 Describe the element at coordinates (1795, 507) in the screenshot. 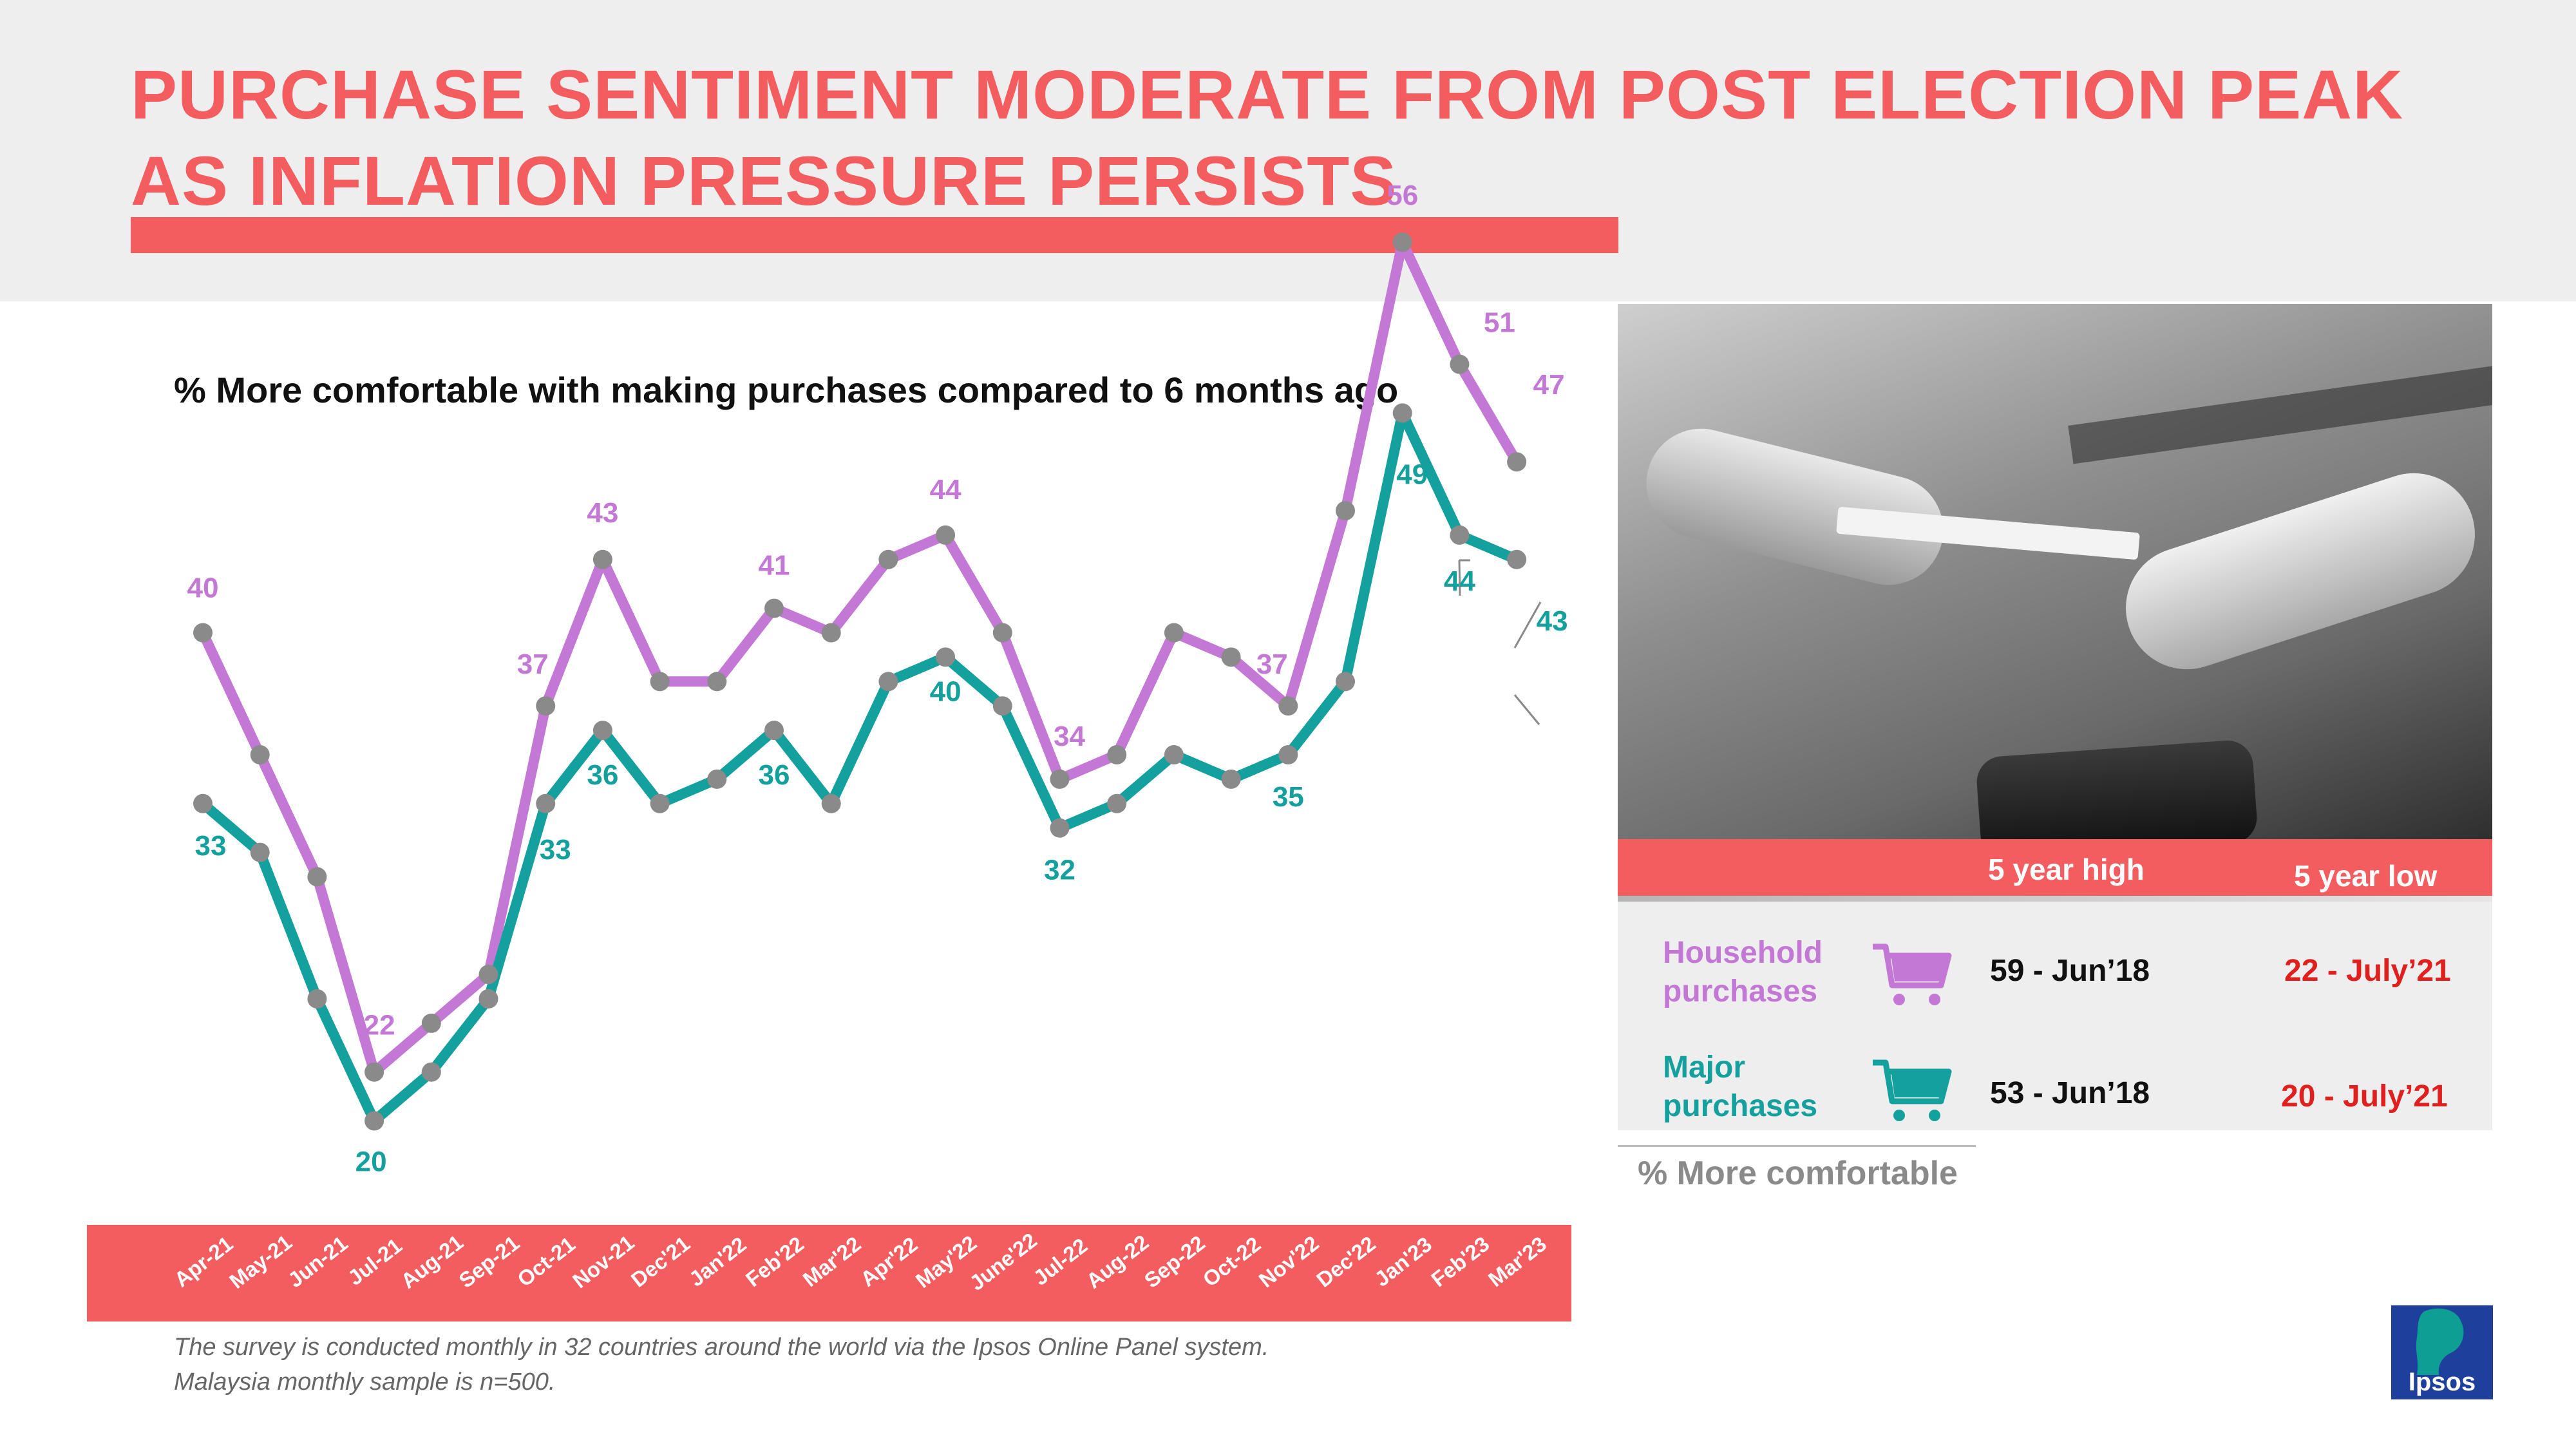

I see `photo-hand-left` at that location.